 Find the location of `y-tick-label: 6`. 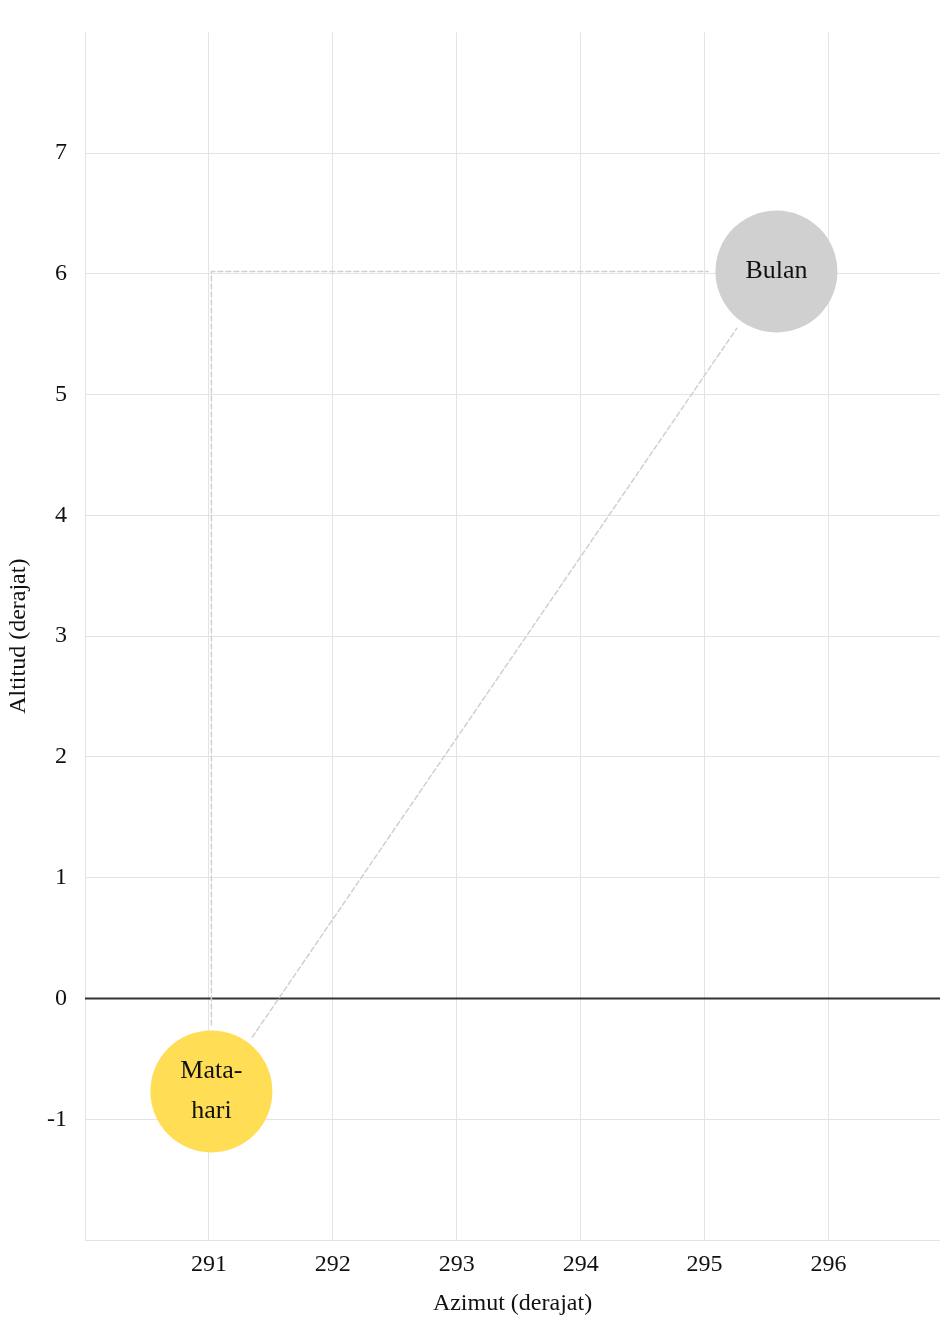

y-tick-label: 6 is located at coordinates (61, 272).